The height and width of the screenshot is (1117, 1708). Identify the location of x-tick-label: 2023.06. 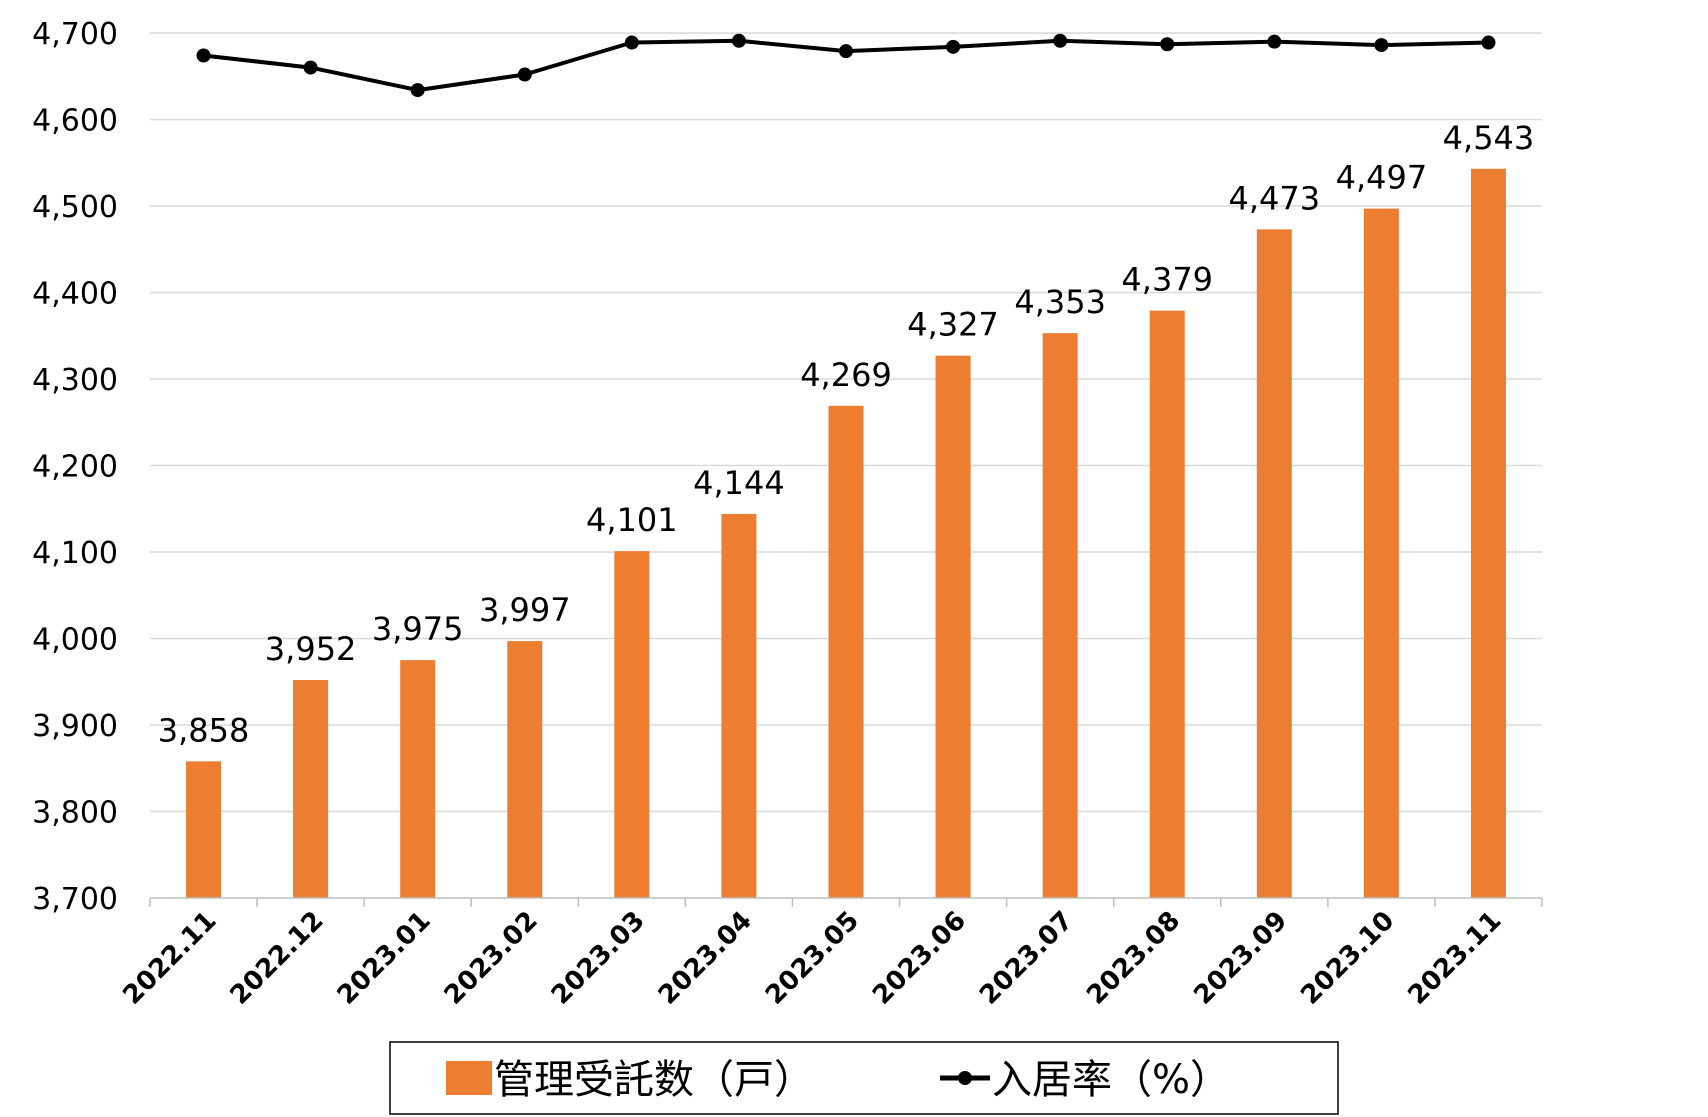
(919, 958).